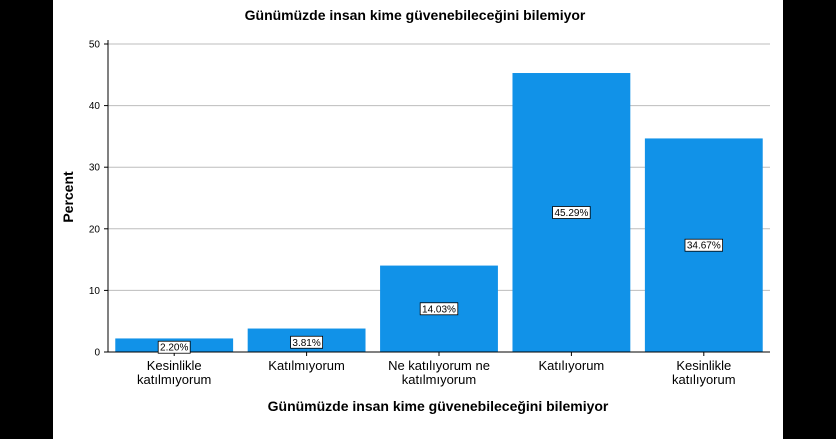 The width and height of the screenshot is (836, 439). I want to click on y-tick-label: 10, so click(95, 291).